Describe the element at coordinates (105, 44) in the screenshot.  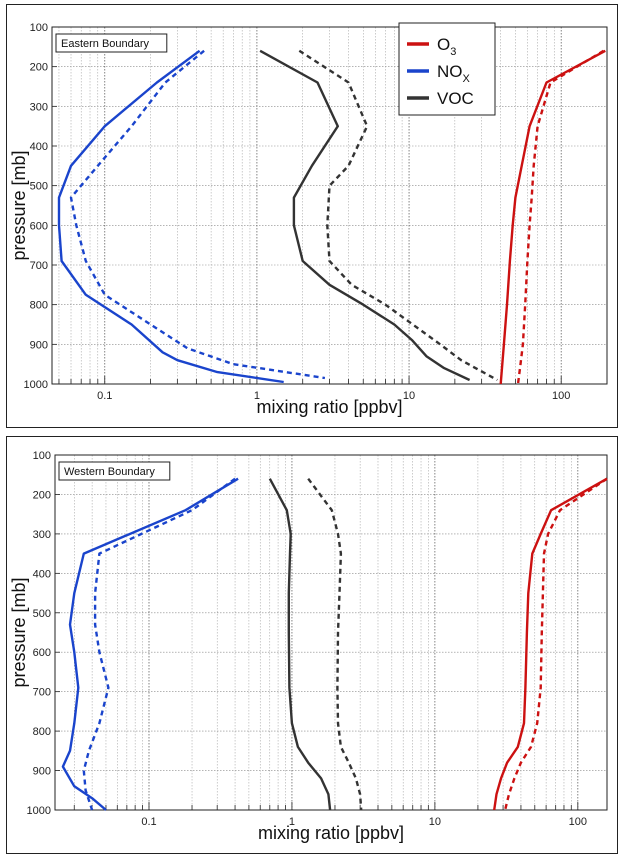
I see `boundary-label: Eastern Boundary` at that location.